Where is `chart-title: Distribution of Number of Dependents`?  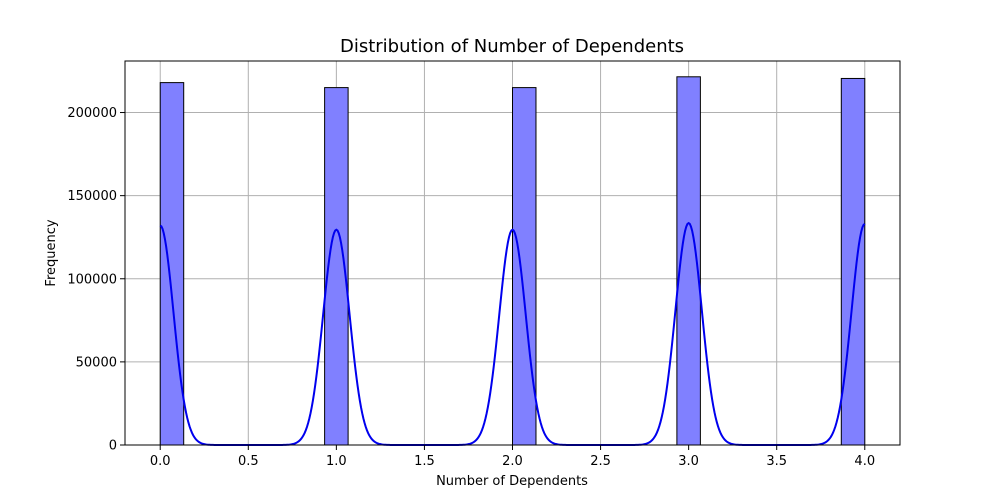
chart-title: Distribution of Number of Dependents is located at coordinates (512, 46).